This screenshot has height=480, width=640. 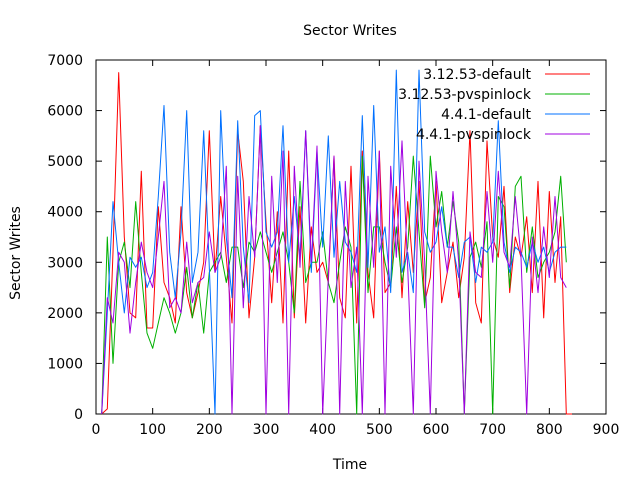 What do you see at coordinates (492, 430) in the screenshot?
I see `x-tick-label: 700` at bounding box center [492, 430].